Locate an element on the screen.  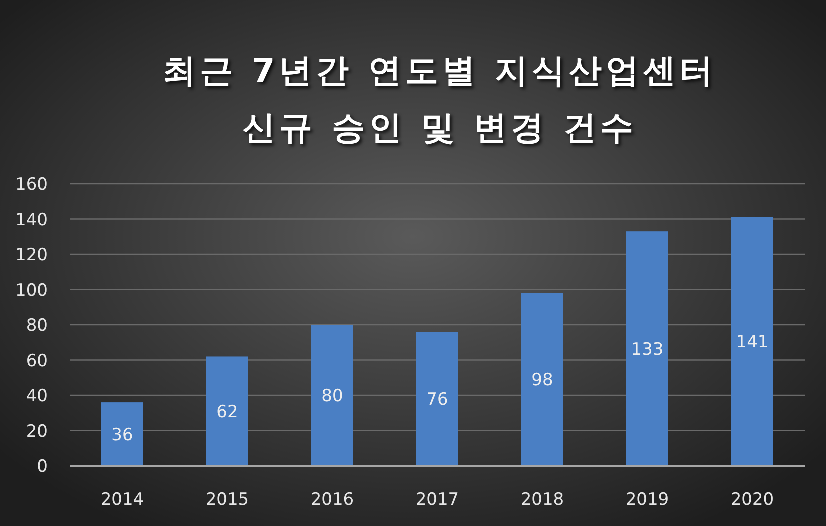
y-tick-label: 20 is located at coordinates (37, 432).